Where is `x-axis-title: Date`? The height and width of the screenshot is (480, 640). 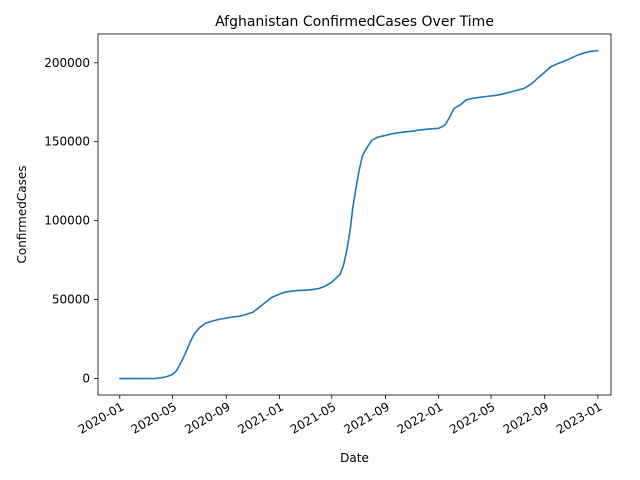 x-axis-title: Date is located at coordinates (354, 458).